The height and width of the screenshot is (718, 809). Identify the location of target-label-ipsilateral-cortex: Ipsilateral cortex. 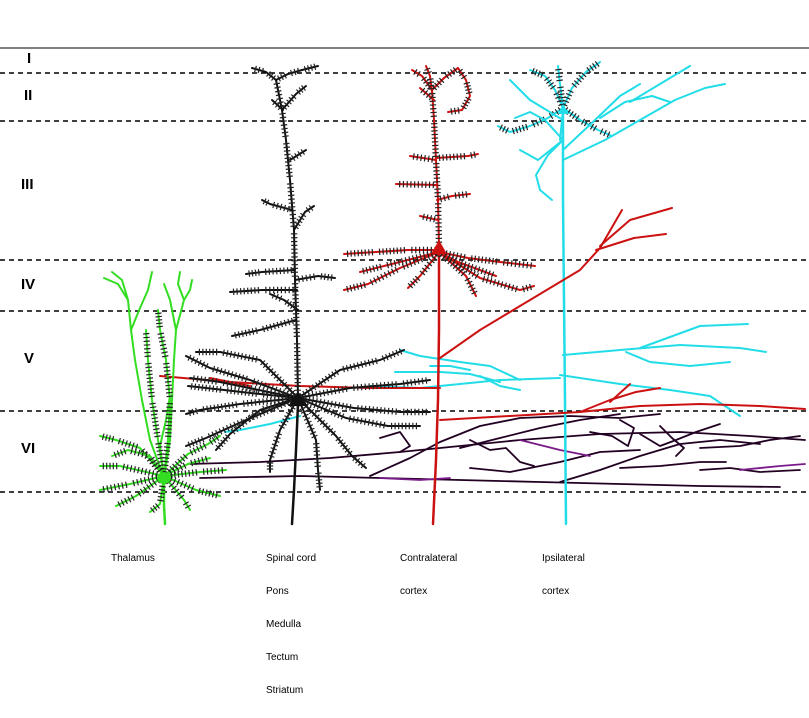
(563, 575).